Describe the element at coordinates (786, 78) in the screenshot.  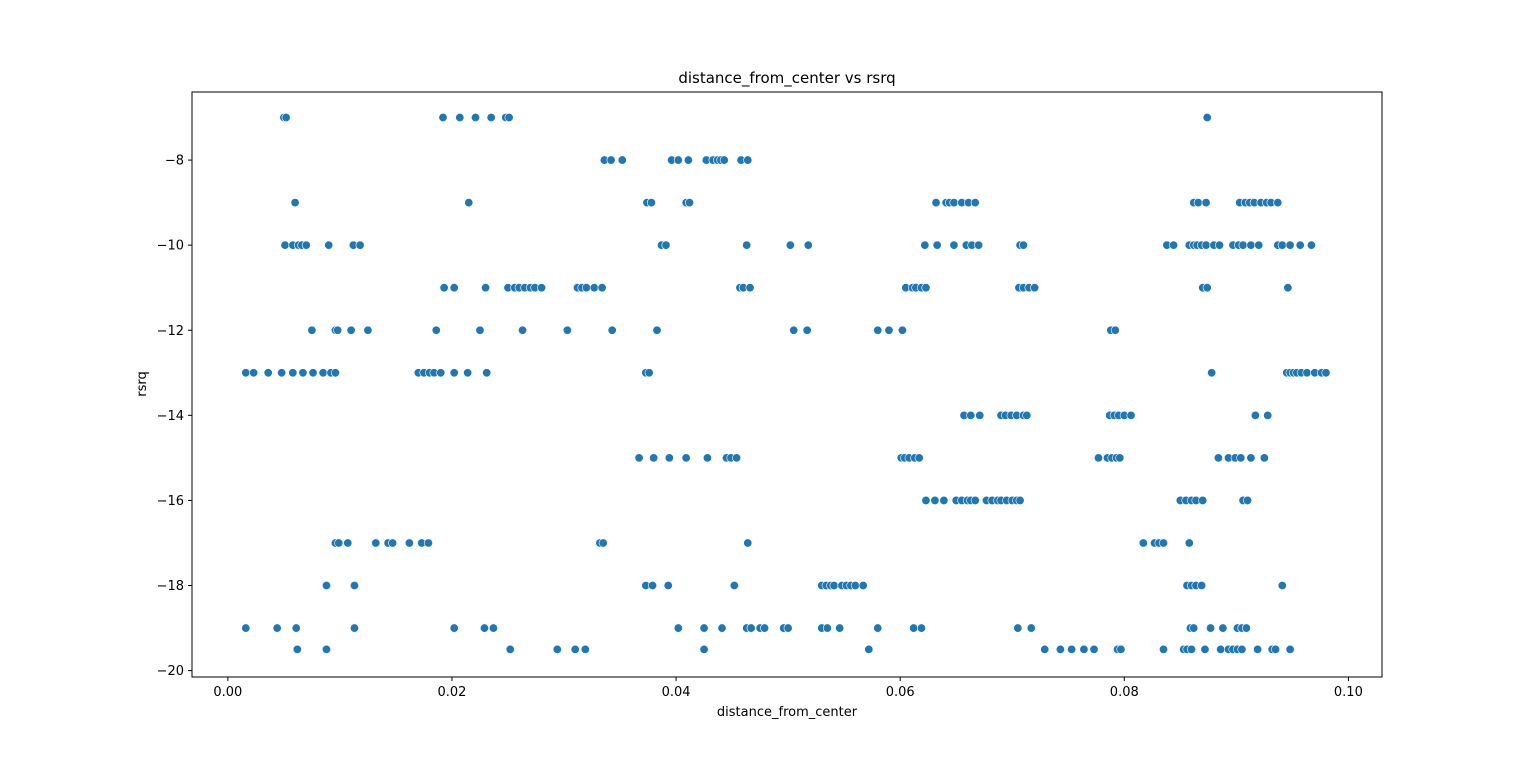
I see `chart-title: distance_from_center vs rsrq` at that location.